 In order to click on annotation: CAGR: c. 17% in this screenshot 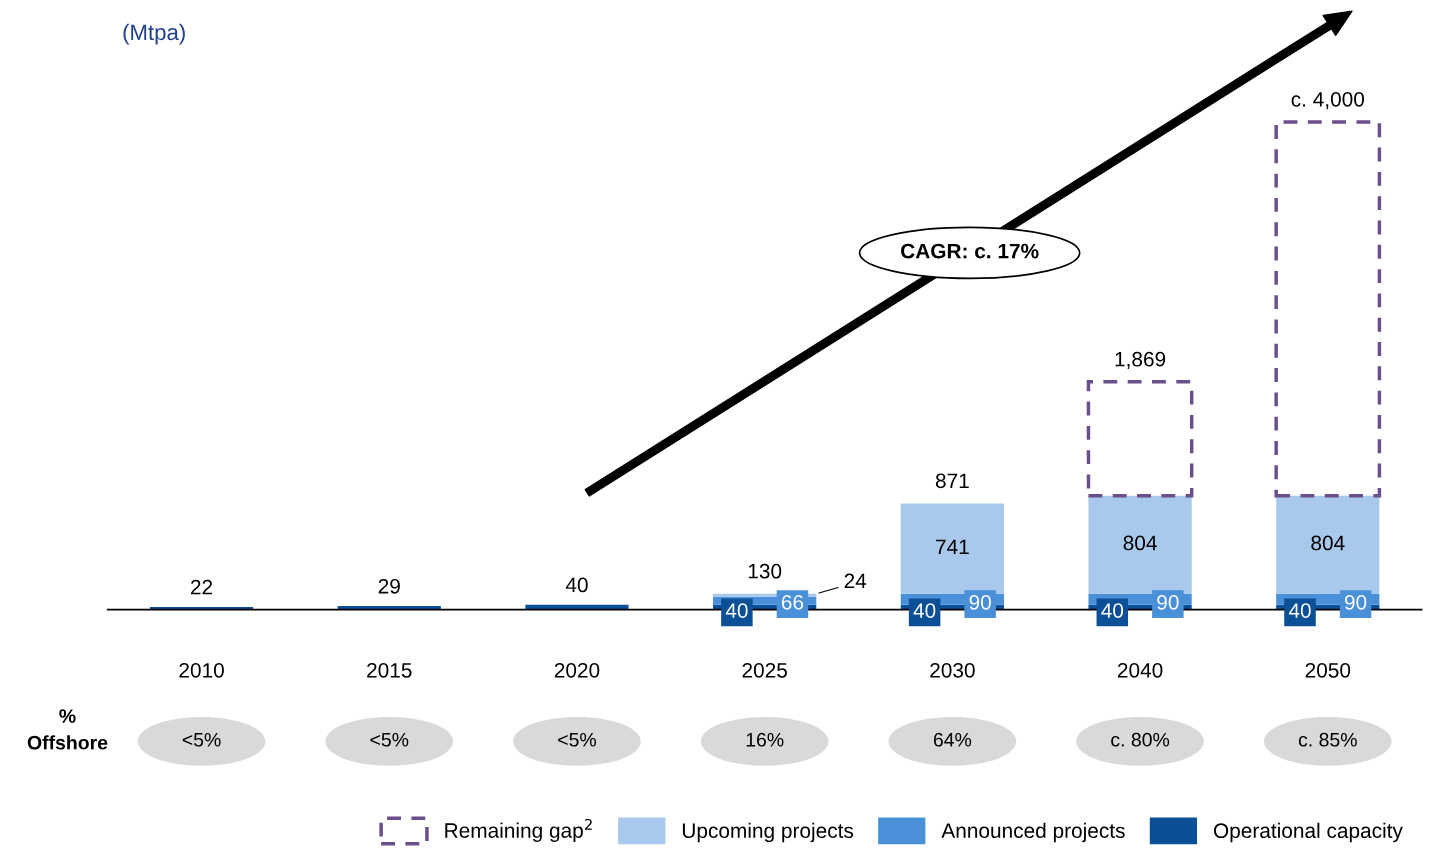, I will do `click(970, 251)`.